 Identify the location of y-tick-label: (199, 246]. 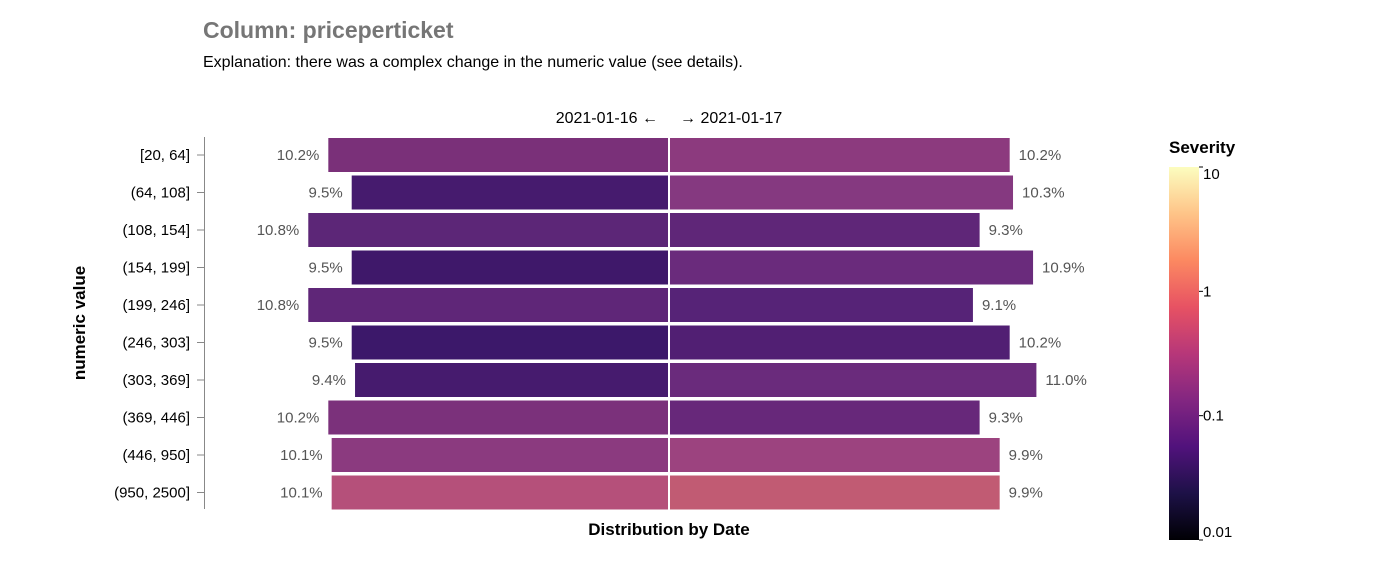
(156, 305).